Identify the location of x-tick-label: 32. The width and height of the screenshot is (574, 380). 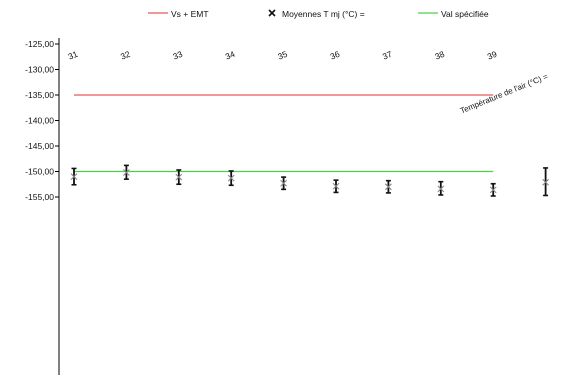
(125, 55).